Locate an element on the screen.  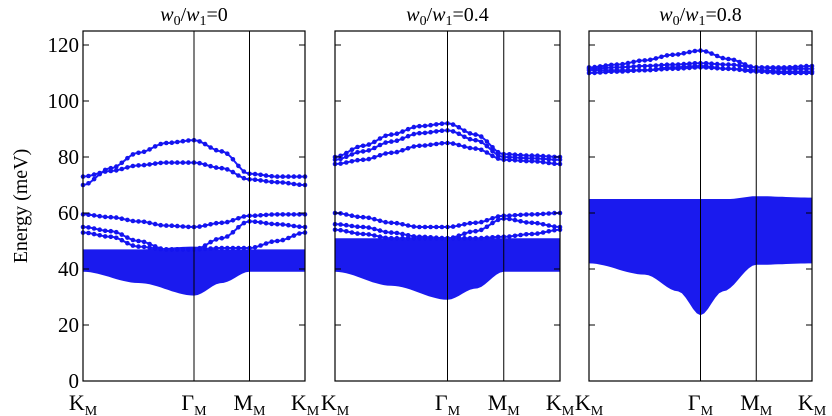
band-b4 is located at coordinates (700, 69).